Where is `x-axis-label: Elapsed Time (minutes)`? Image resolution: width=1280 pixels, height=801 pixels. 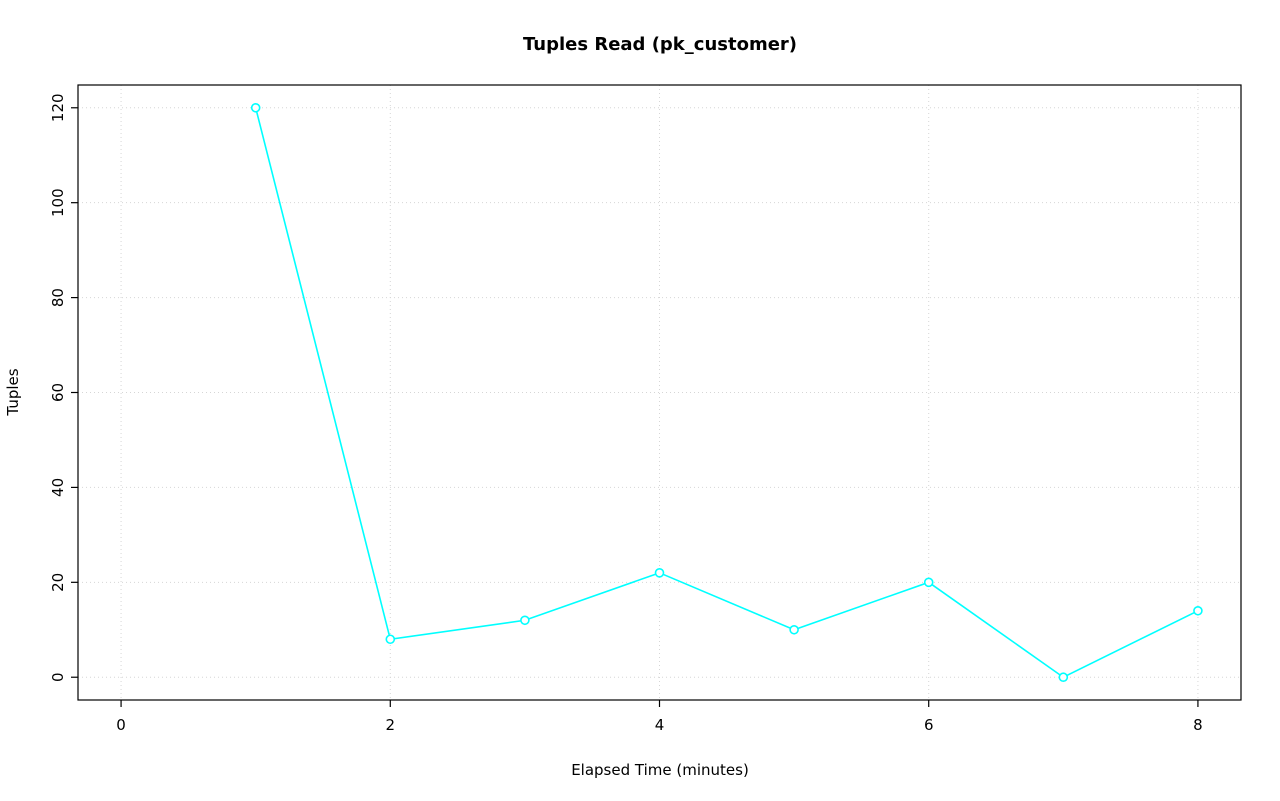
x-axis-label: Elapsed Time (minutes) is located at coordinates (660, 770).